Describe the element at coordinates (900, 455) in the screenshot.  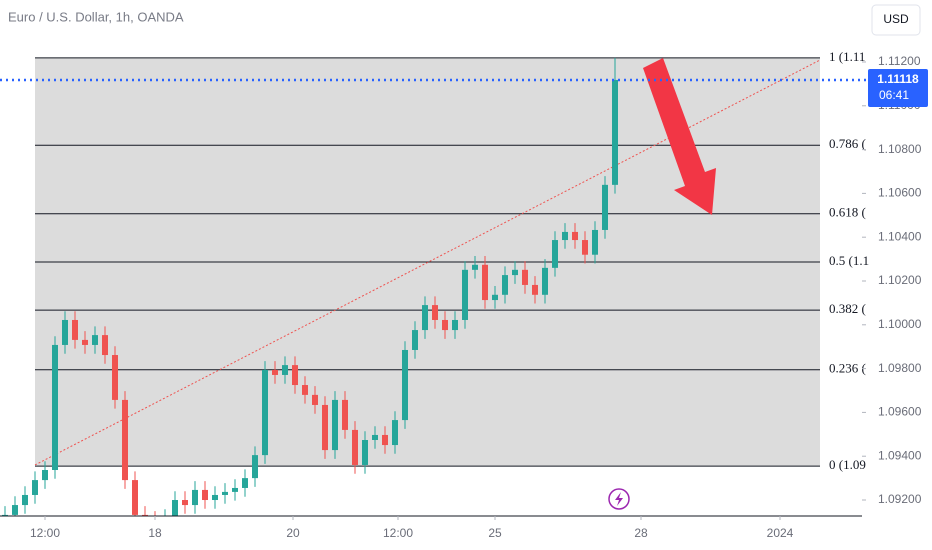
I see `y-tick-label: 1.09400` at that location.